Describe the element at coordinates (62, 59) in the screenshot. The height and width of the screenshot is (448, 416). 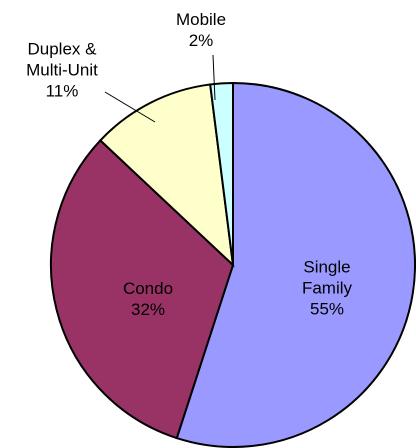
I see `category-label: Duplex & Multi-Unit` at that location.